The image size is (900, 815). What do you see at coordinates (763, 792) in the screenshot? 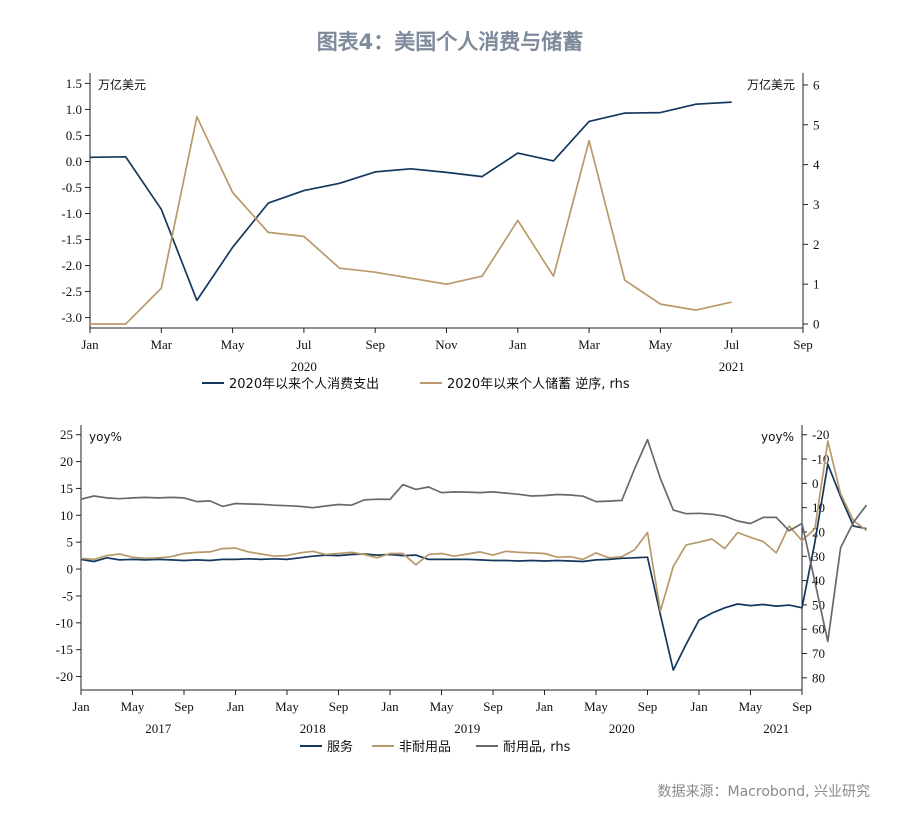
I see `source-note: 数据来源：Macrobond, 兴业研究` at bounding box center [763, 792].